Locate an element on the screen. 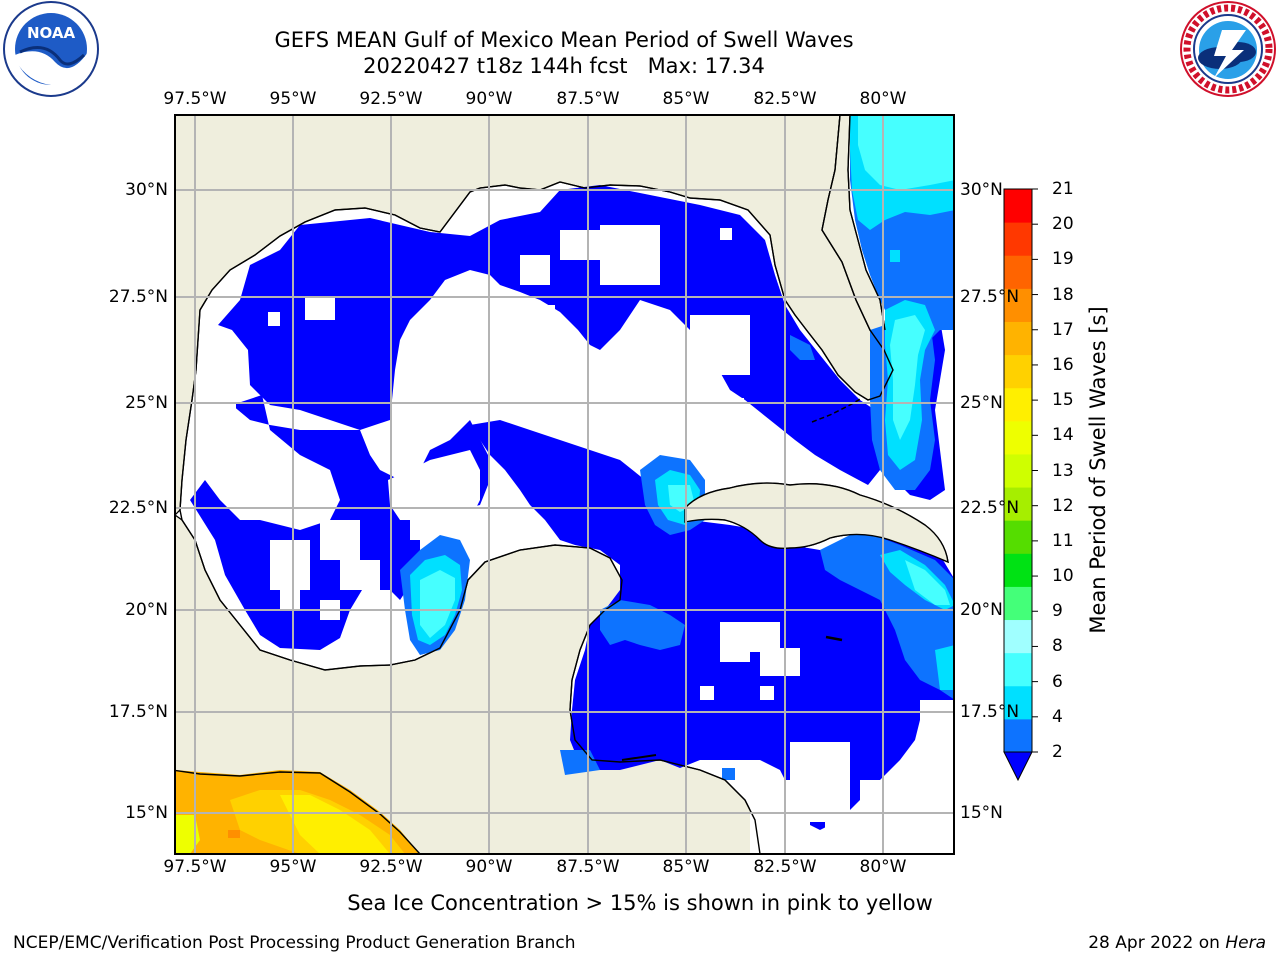 This screenshot has width=1280, height=960. colorbar-tick-label: 13 is located at coordinates (1063, 470).